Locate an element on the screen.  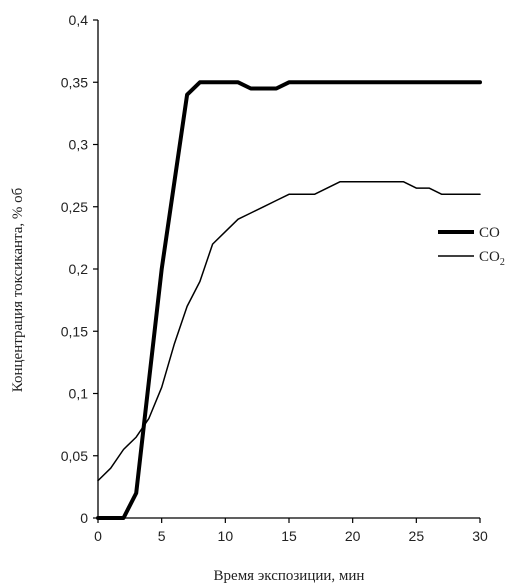
x-tick-label: 10 is located at coordinates (226, 536).